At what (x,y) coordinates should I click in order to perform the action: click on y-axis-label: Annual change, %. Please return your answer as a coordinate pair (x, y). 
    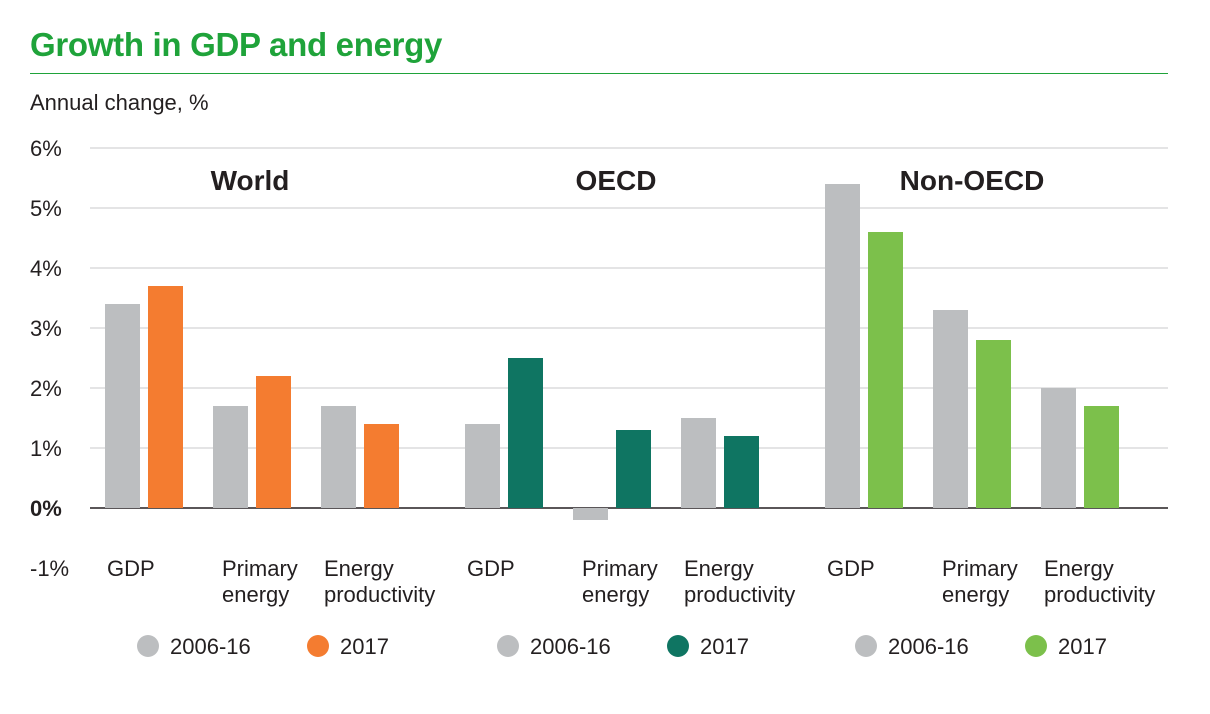
    Looking at the image, I should click on (119, 102).